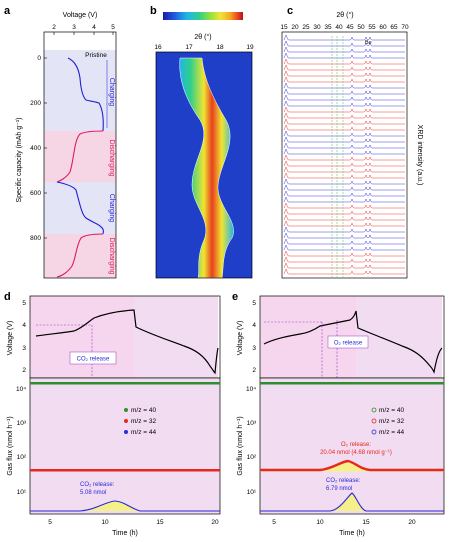  I want to click on panel-e-voltage-tick: 4, so click(254, 325).